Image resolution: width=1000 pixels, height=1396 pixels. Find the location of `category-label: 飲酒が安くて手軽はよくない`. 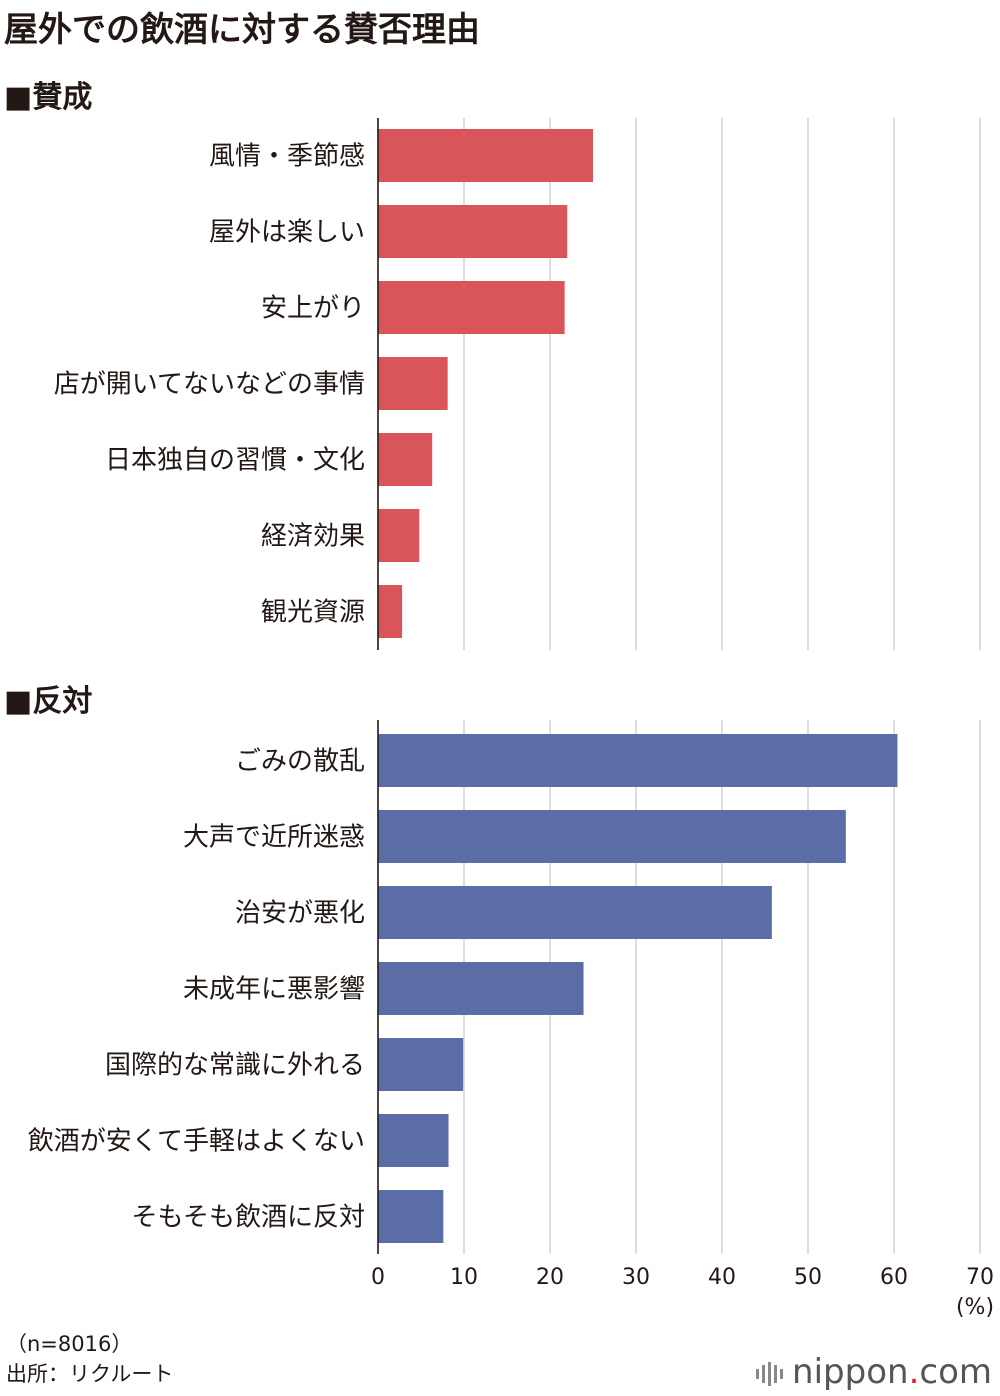

category-label: 飲酒が安くて手軽はよくない is located at coordinates (196, 1142).